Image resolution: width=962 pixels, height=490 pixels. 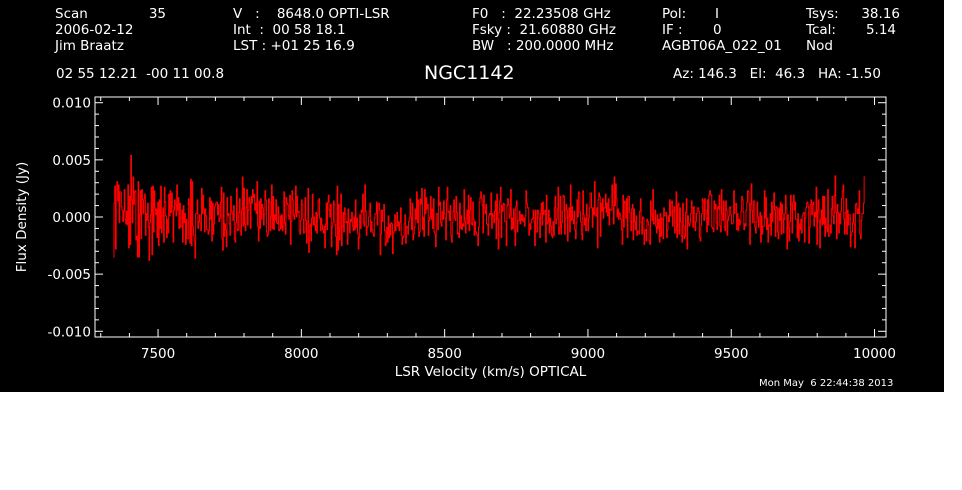 What do you see at coordinates (22, 217) in the screenshot?
I see `y-axis-title: Flux Density (Jy)` at bounding box center [22, 217].